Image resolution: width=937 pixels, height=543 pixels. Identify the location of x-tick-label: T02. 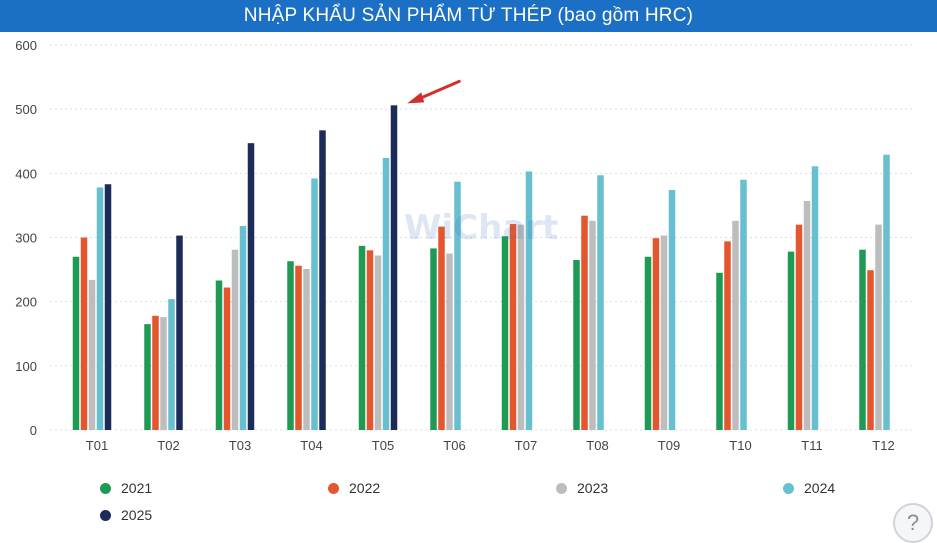
(168, 445).